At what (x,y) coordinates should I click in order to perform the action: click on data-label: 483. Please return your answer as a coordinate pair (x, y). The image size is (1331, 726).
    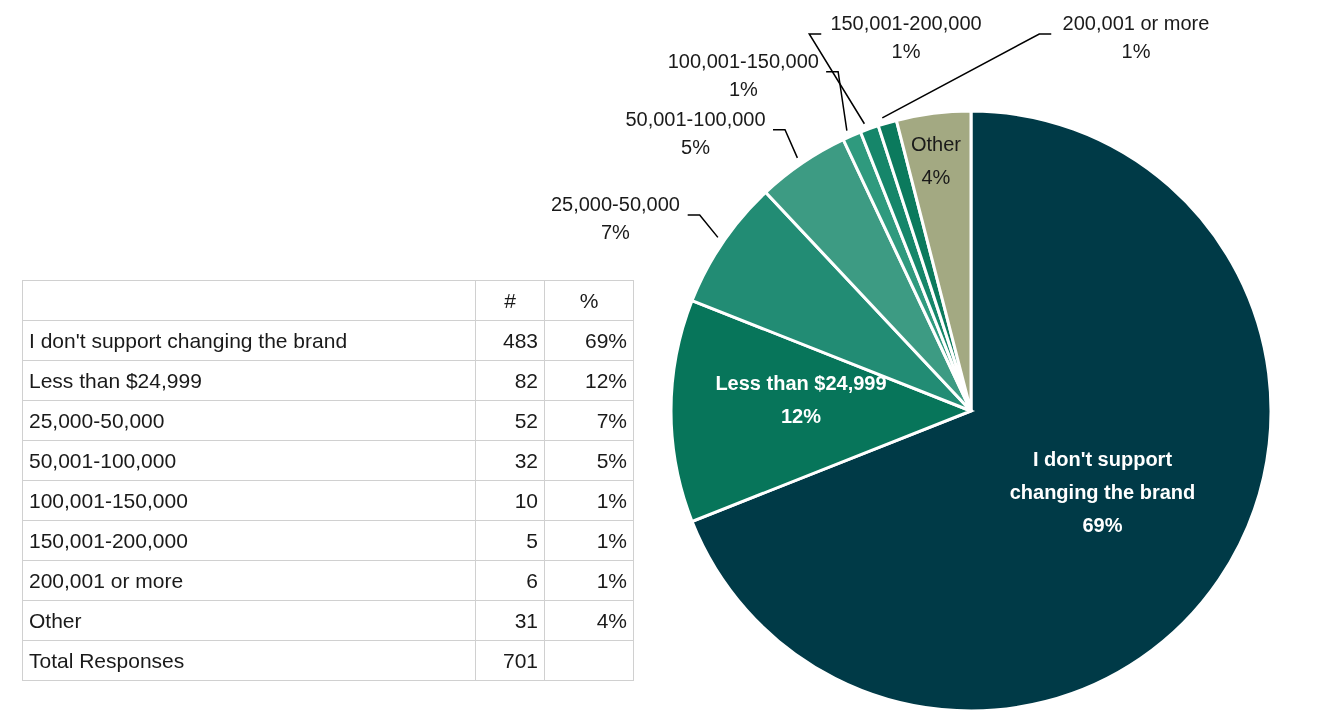
    Looking at the image, I should click on (510, 340).